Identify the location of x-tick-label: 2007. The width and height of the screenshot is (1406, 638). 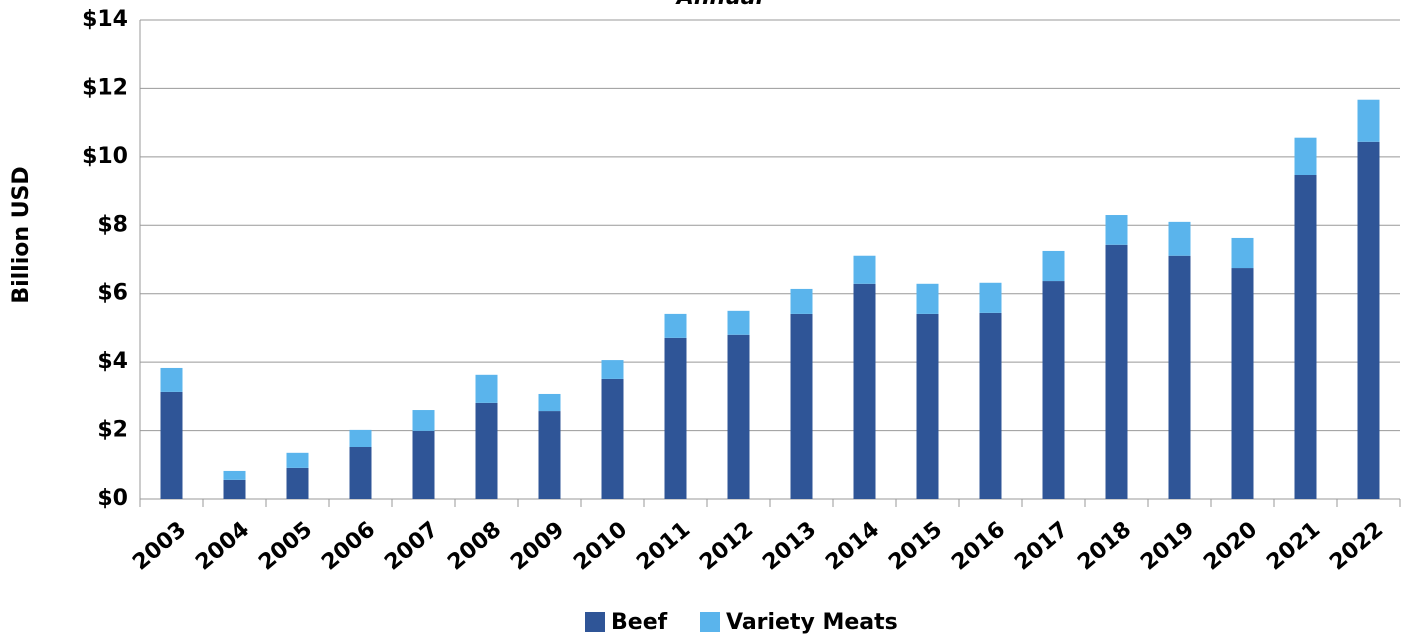
(411, 546).